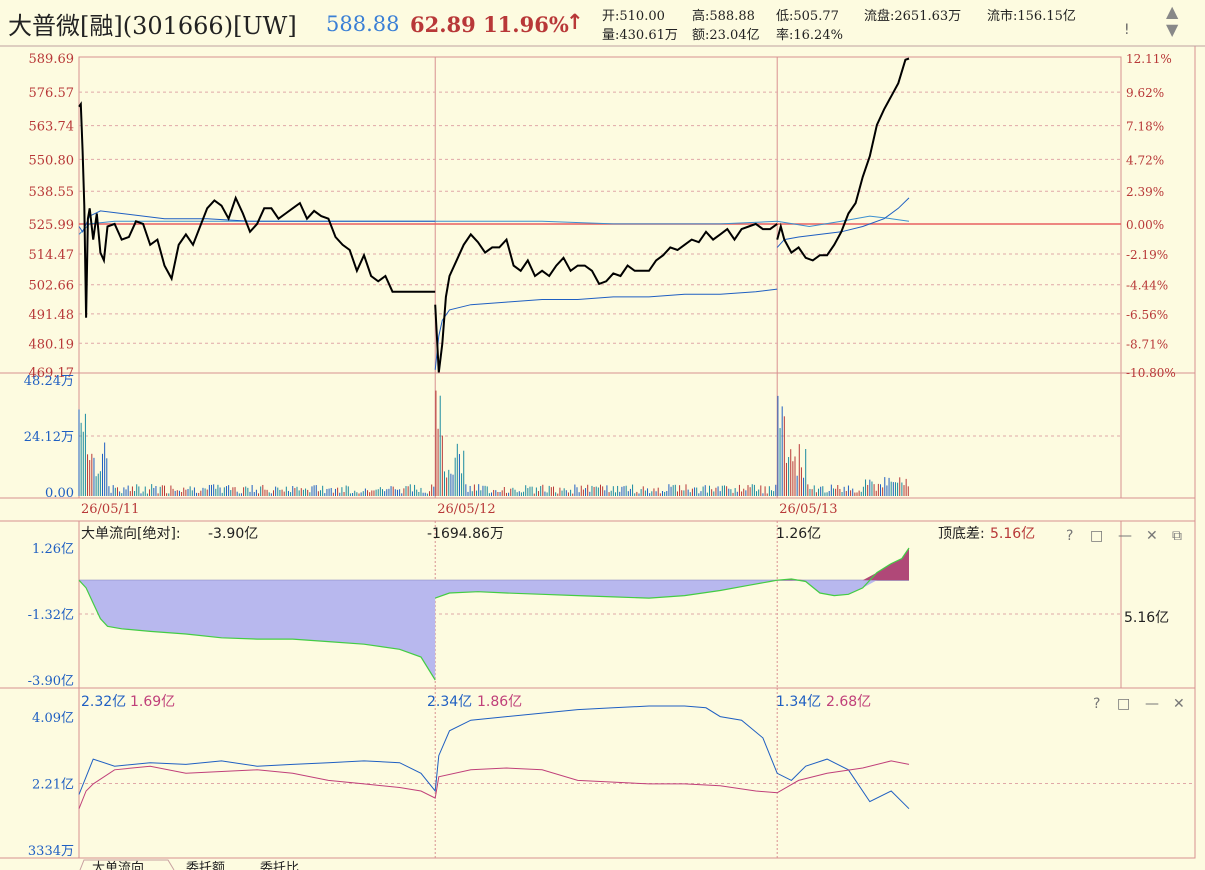 Image resolution: width=1205 pixels, height=870 pixels. Describe the element at coordinates (52, 93) in the screenshot. I see `price-tick-label: 576.57` at that location.